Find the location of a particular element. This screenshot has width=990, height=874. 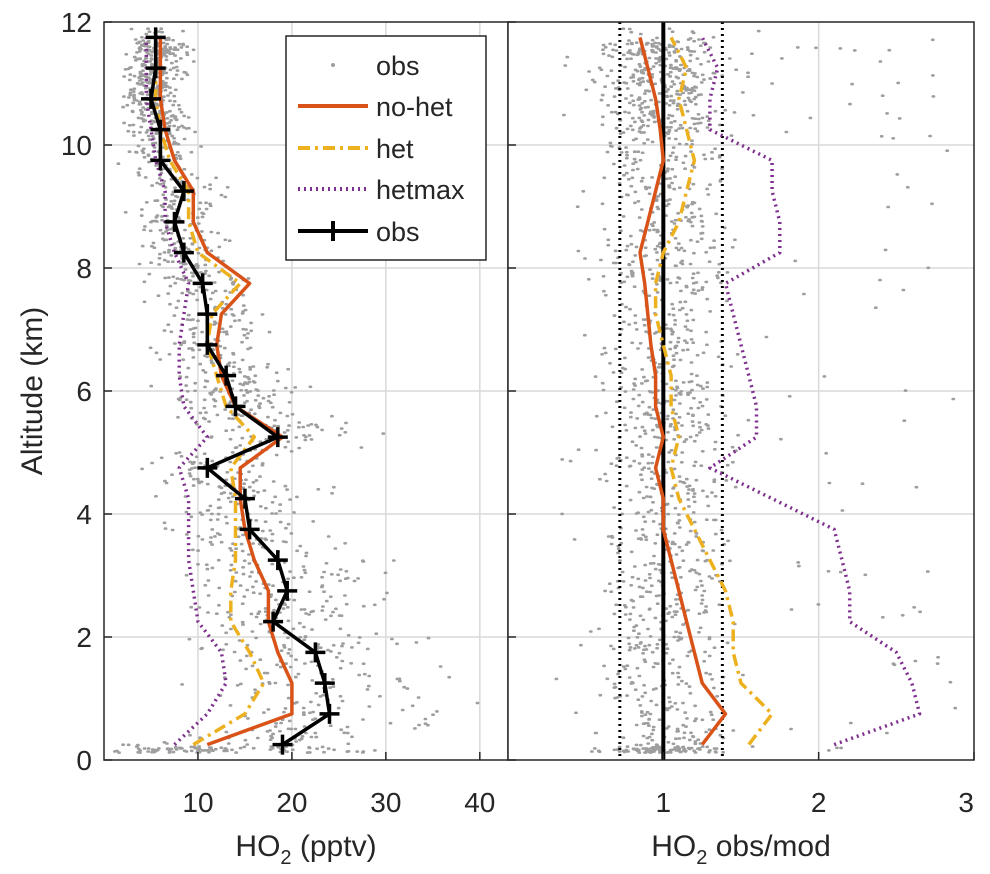

left-ytick-label: 10 is located at coordinates (76, 145).